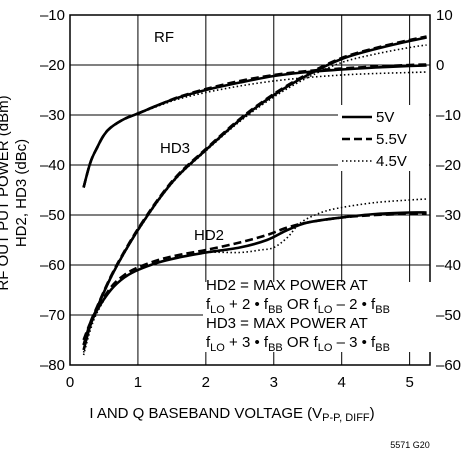 The image size is (462, 452). What do you see at coordinates (385, 117) in the screenshot?
I see `legend-label-5v: 5V` at bounding box center [385, 117].